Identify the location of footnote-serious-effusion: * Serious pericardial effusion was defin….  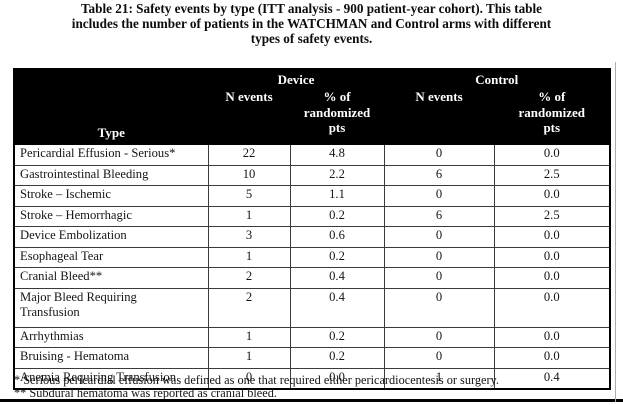
(256, 380).